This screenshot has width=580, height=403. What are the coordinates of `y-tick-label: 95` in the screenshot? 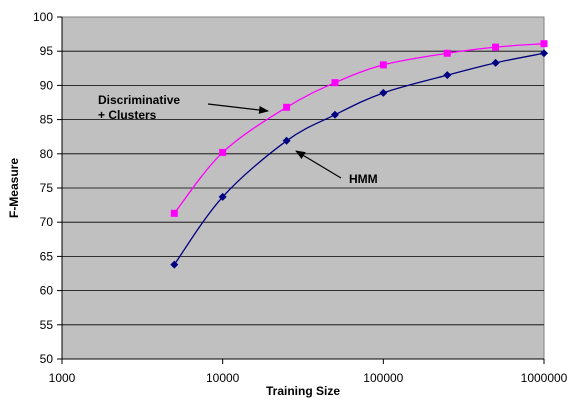 It's located at (47, 51).